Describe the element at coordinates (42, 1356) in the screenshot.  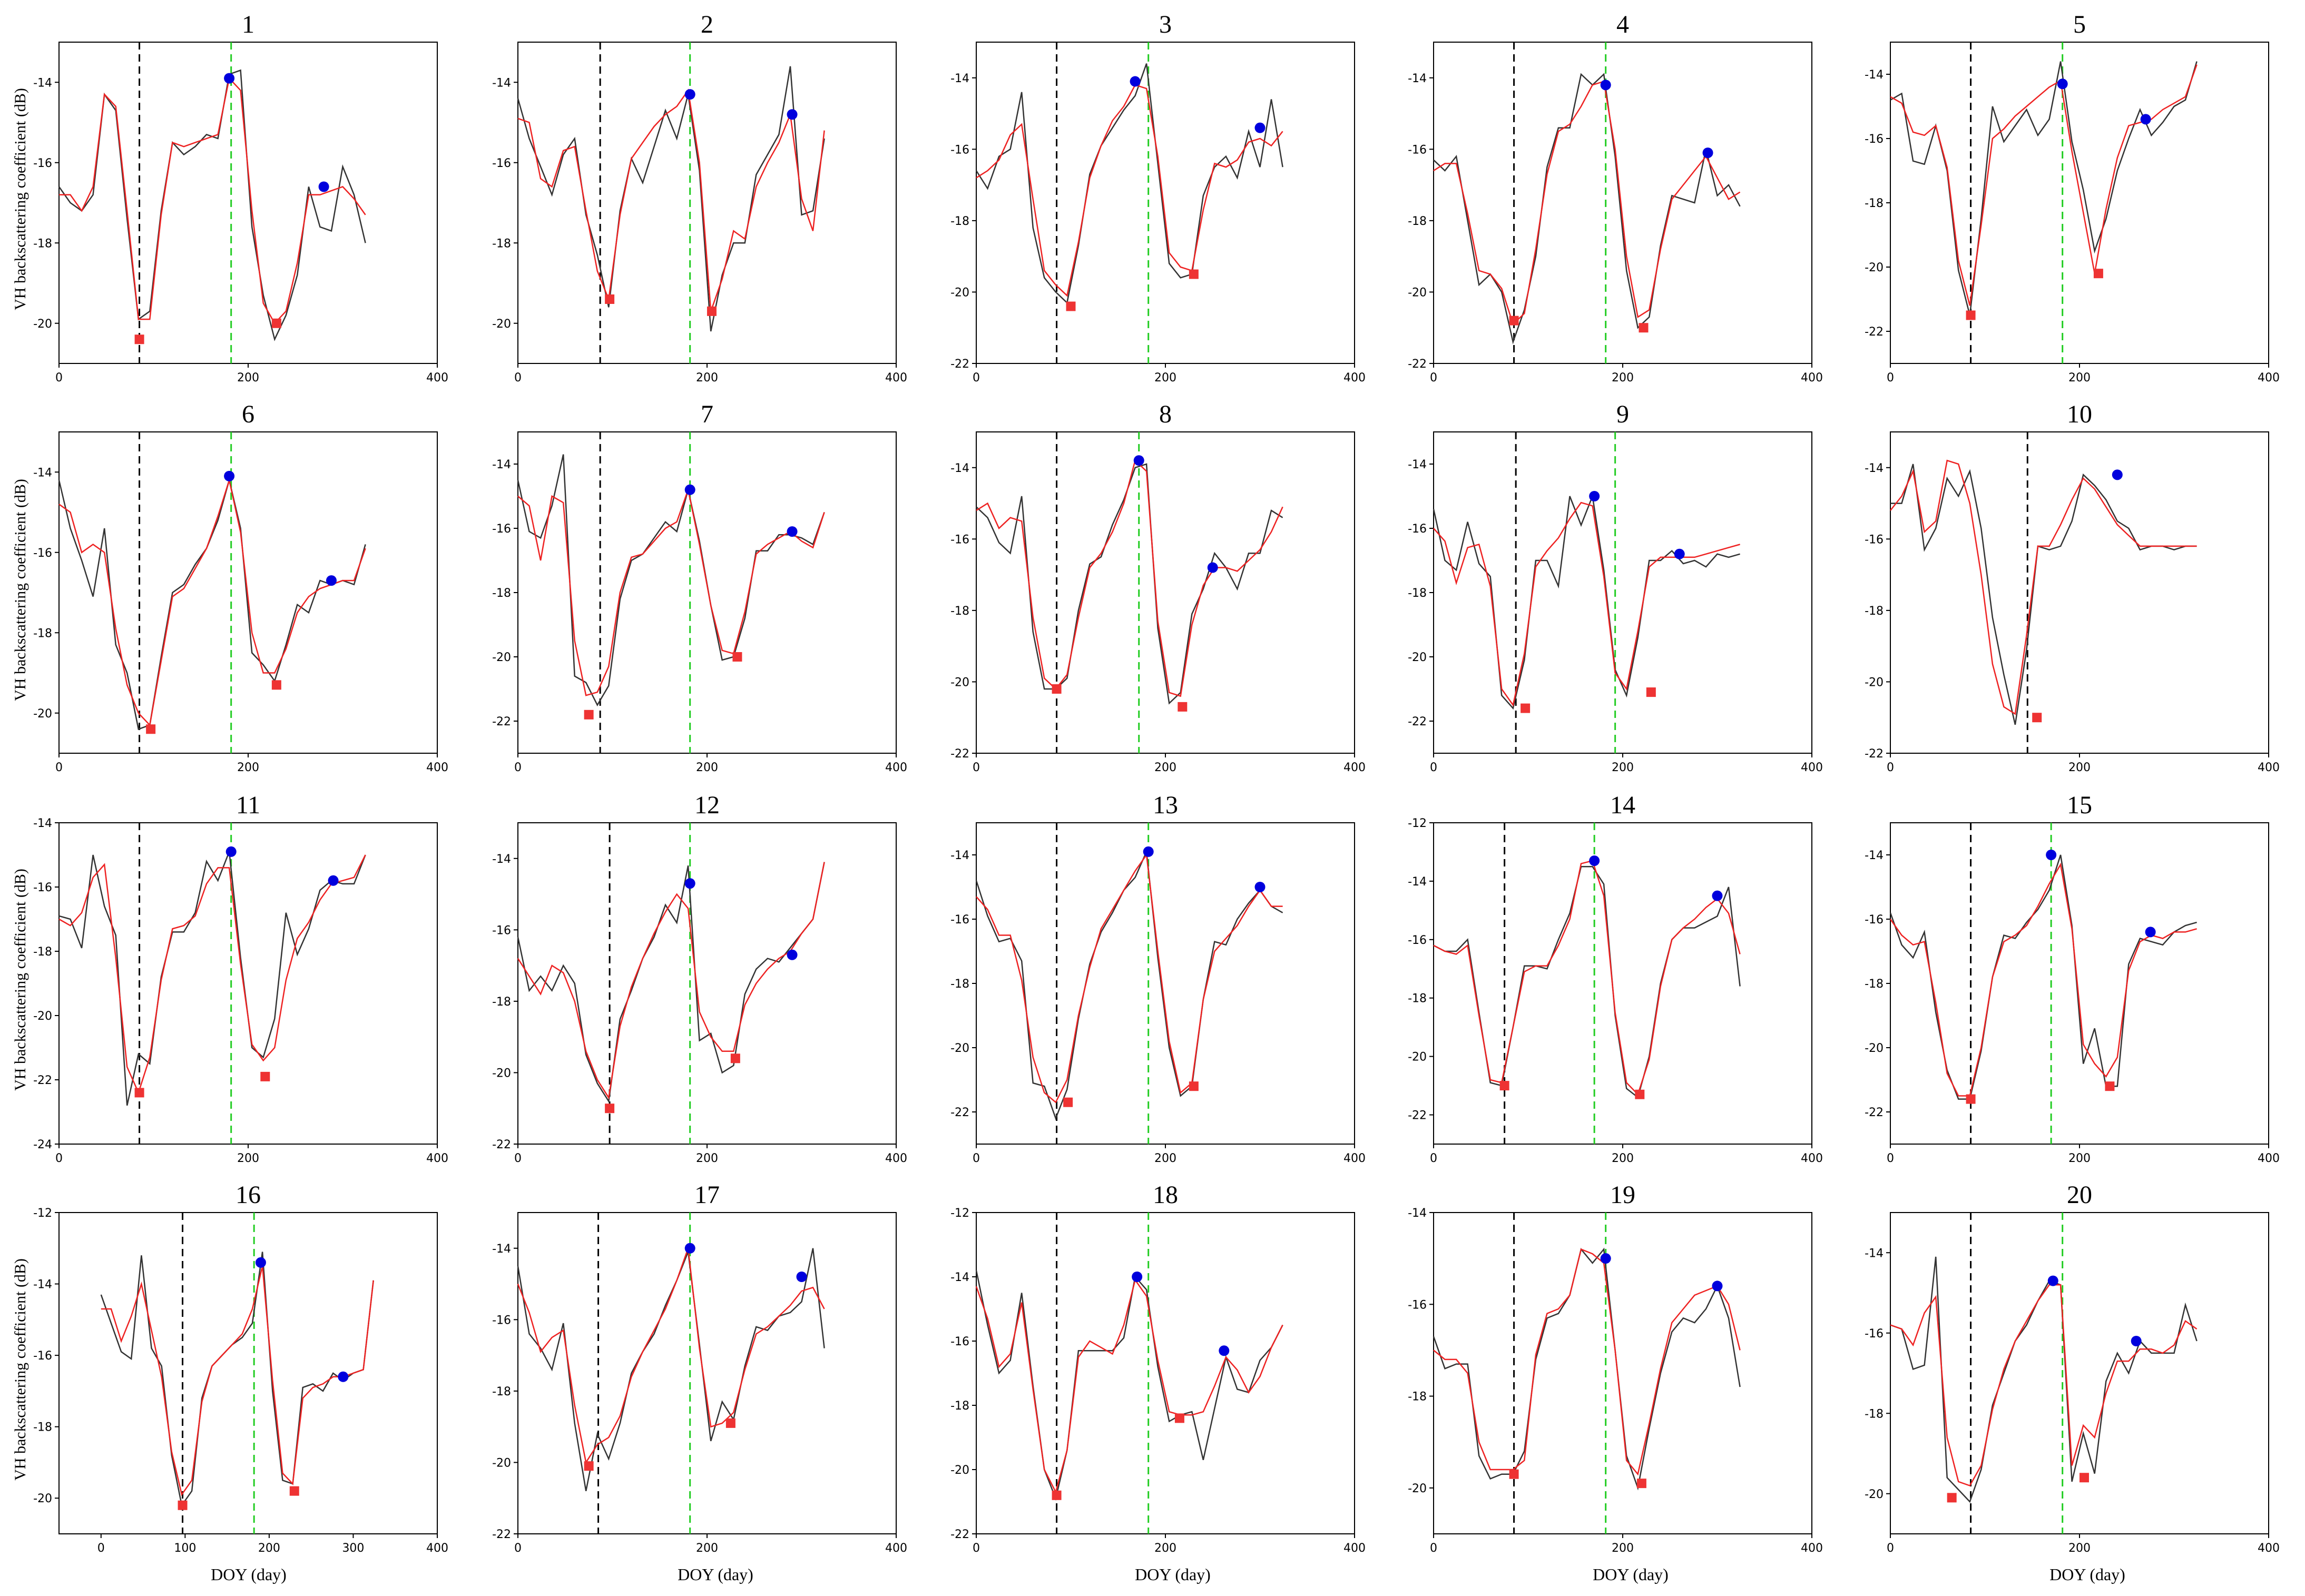
I see `panel-16-ytick-label: -16` at that location.